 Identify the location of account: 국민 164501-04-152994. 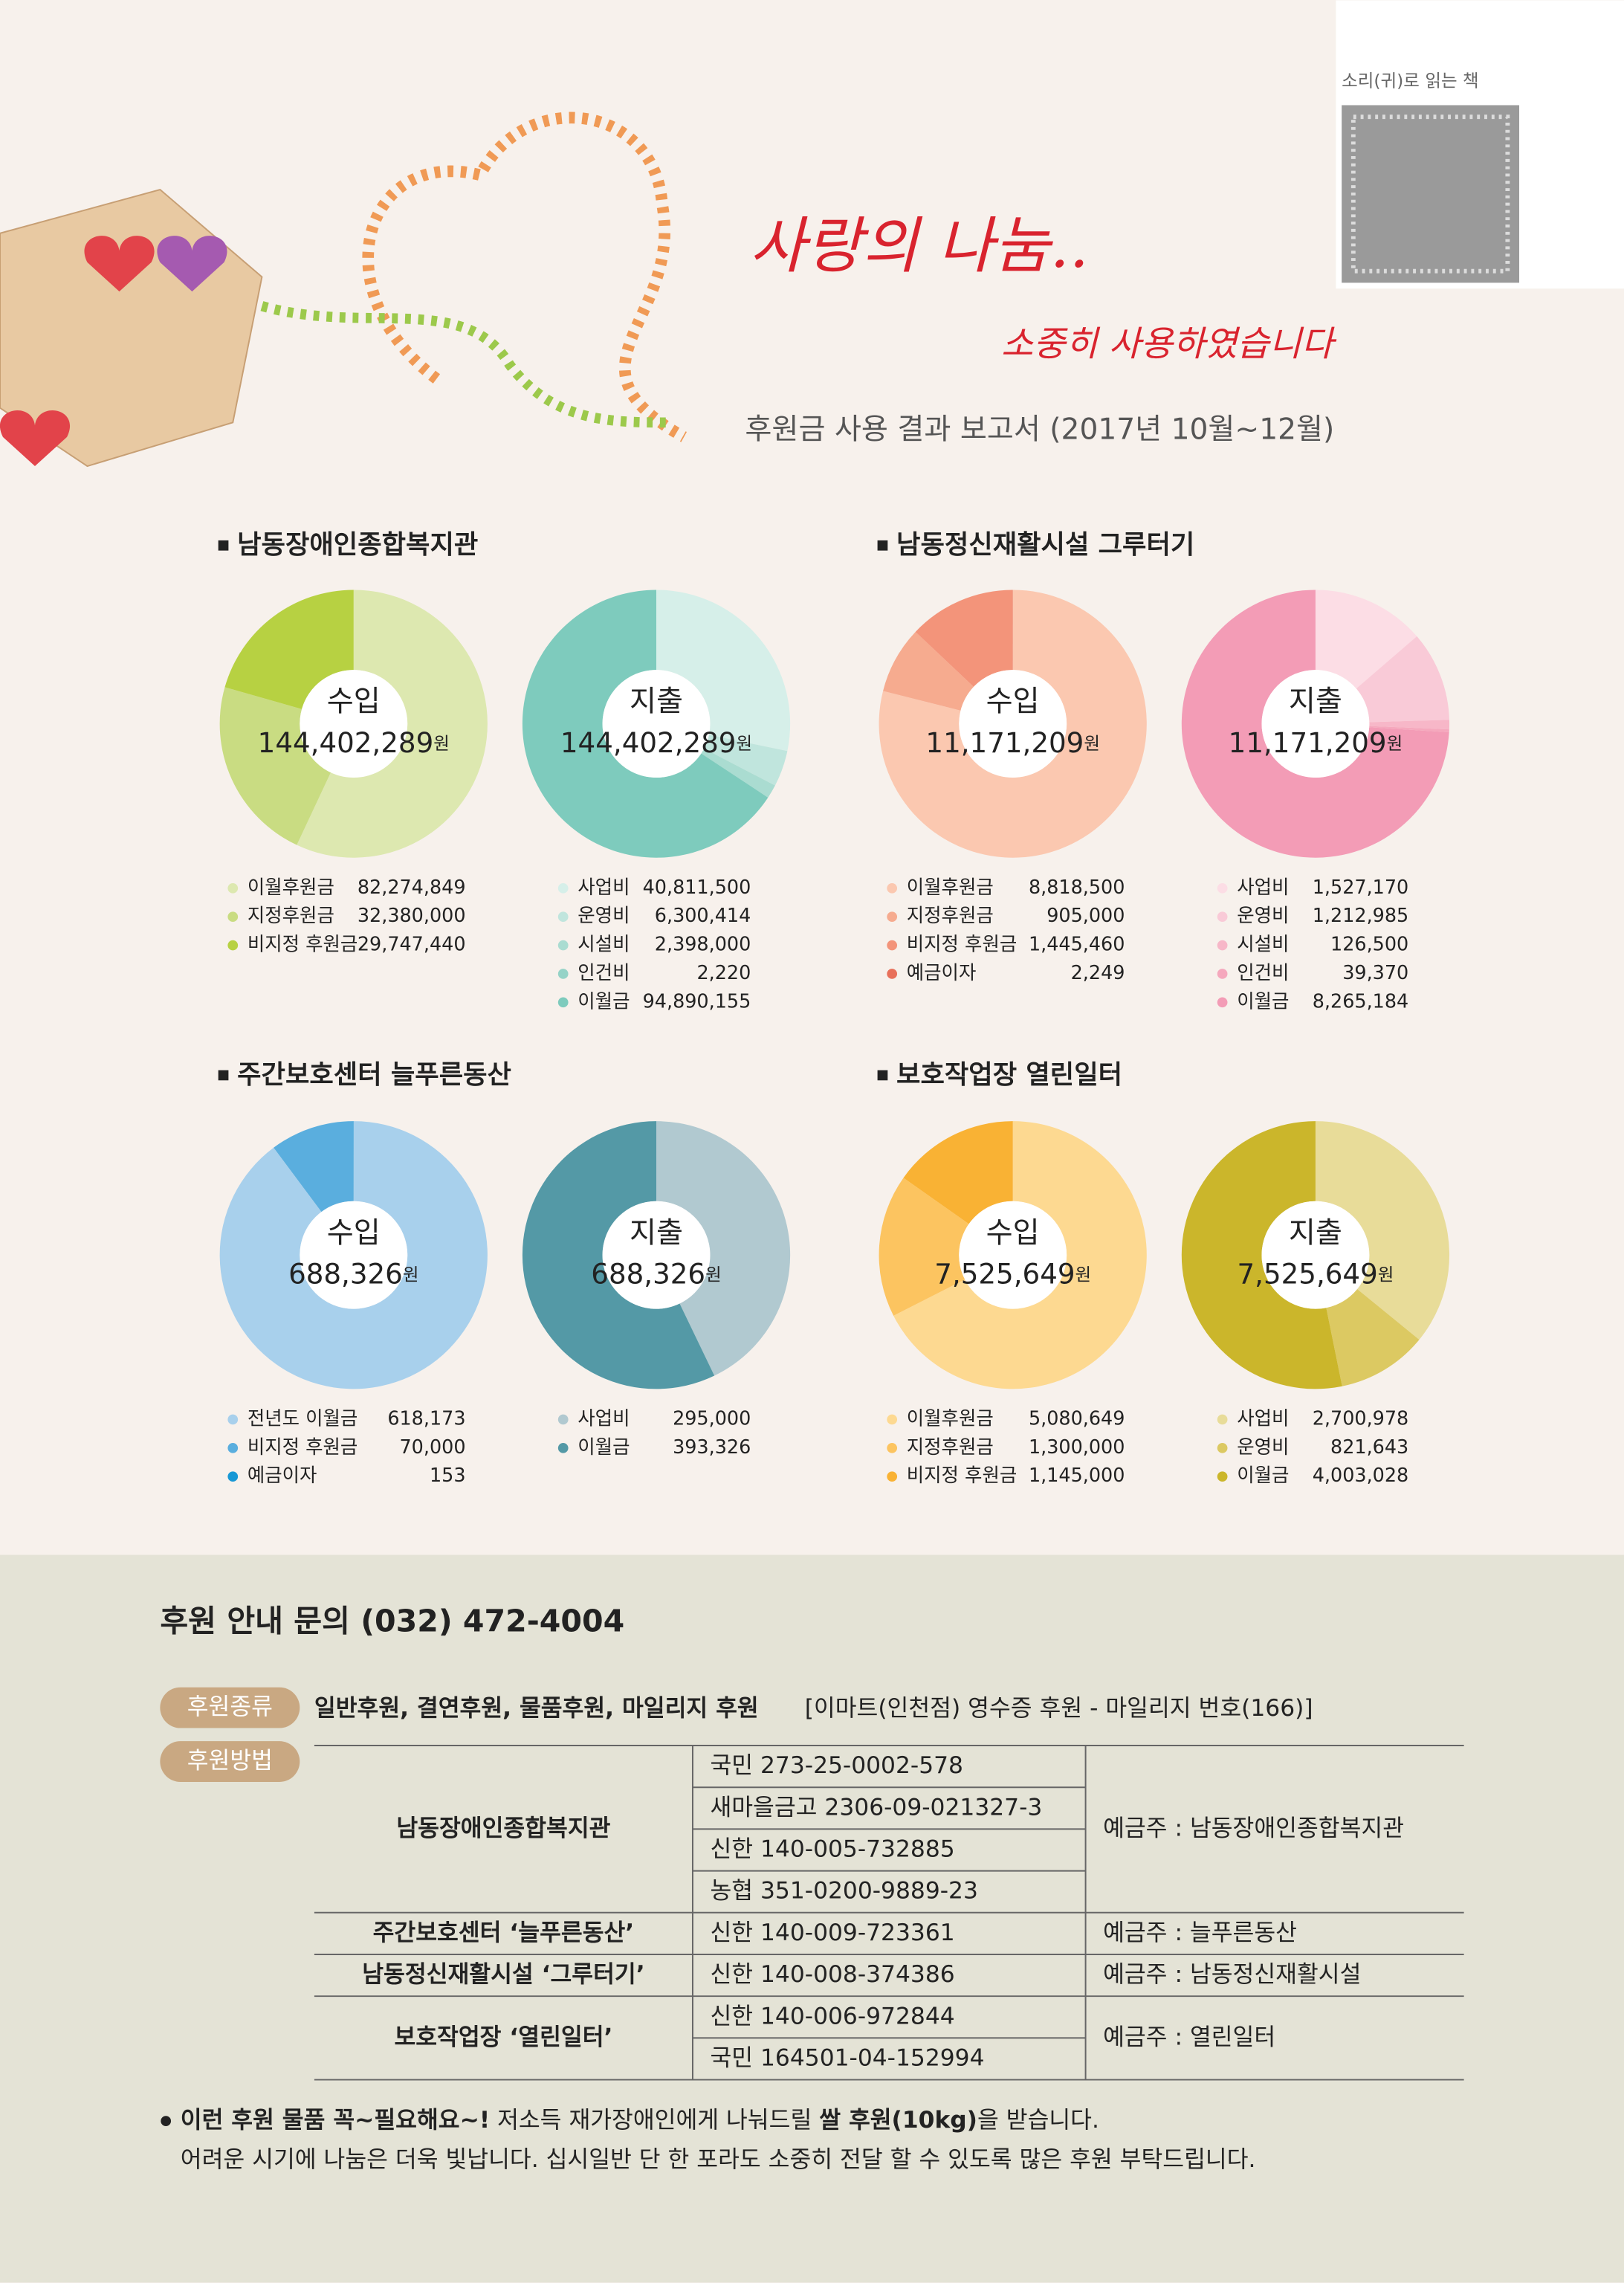
(847, 2057).